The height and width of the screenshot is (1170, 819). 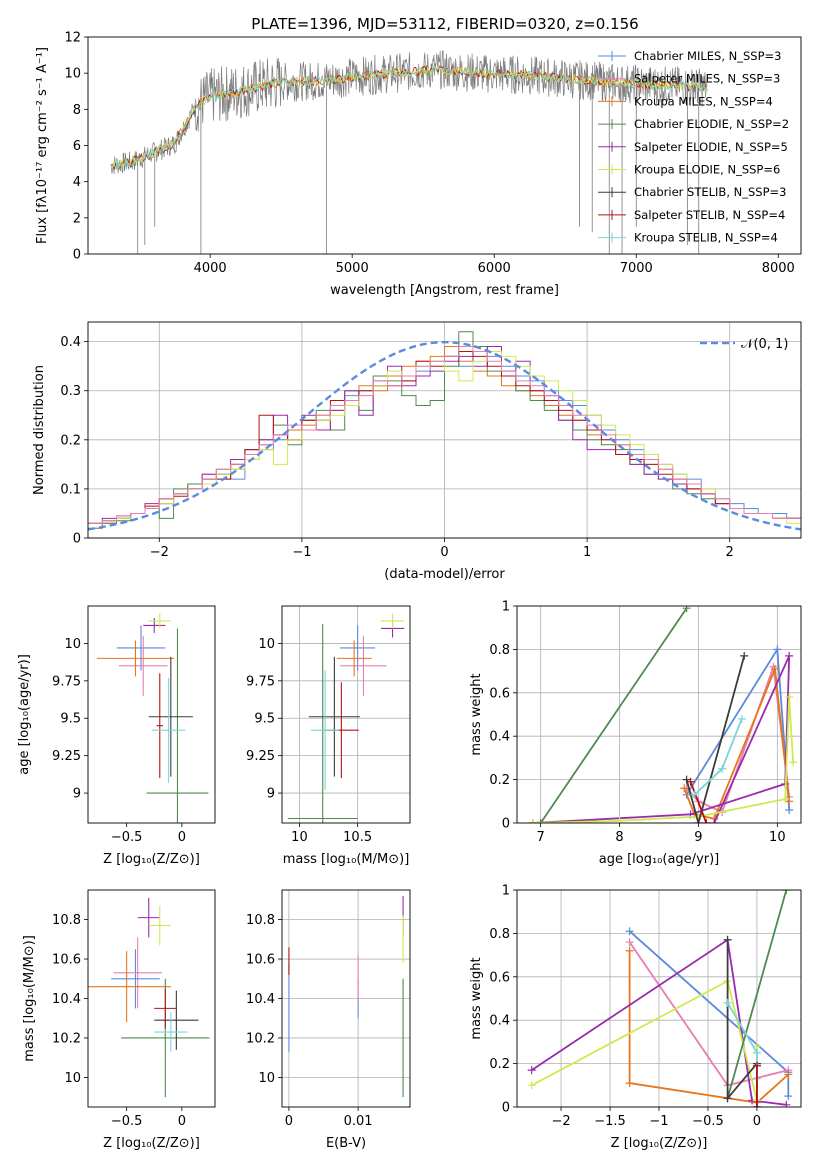 What do you see at coordinates (706, 238) in the screenshot?
I see `legend-label: Kroupa STELIB, N_SSP=4` at bounding box center [706, 238].